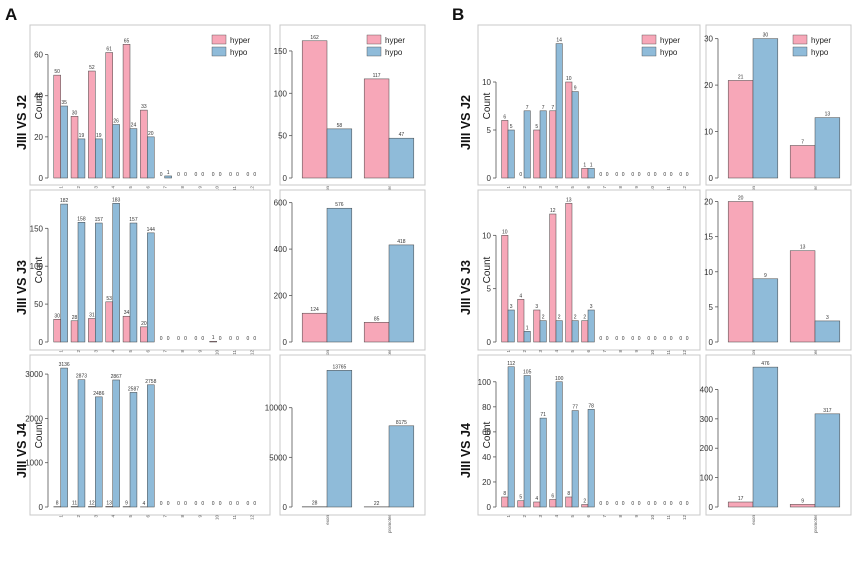  What do you see at coordinates (281, 296) in the screenshot?
I see `y-tick-label: 200` at bounding box center [281, 296].